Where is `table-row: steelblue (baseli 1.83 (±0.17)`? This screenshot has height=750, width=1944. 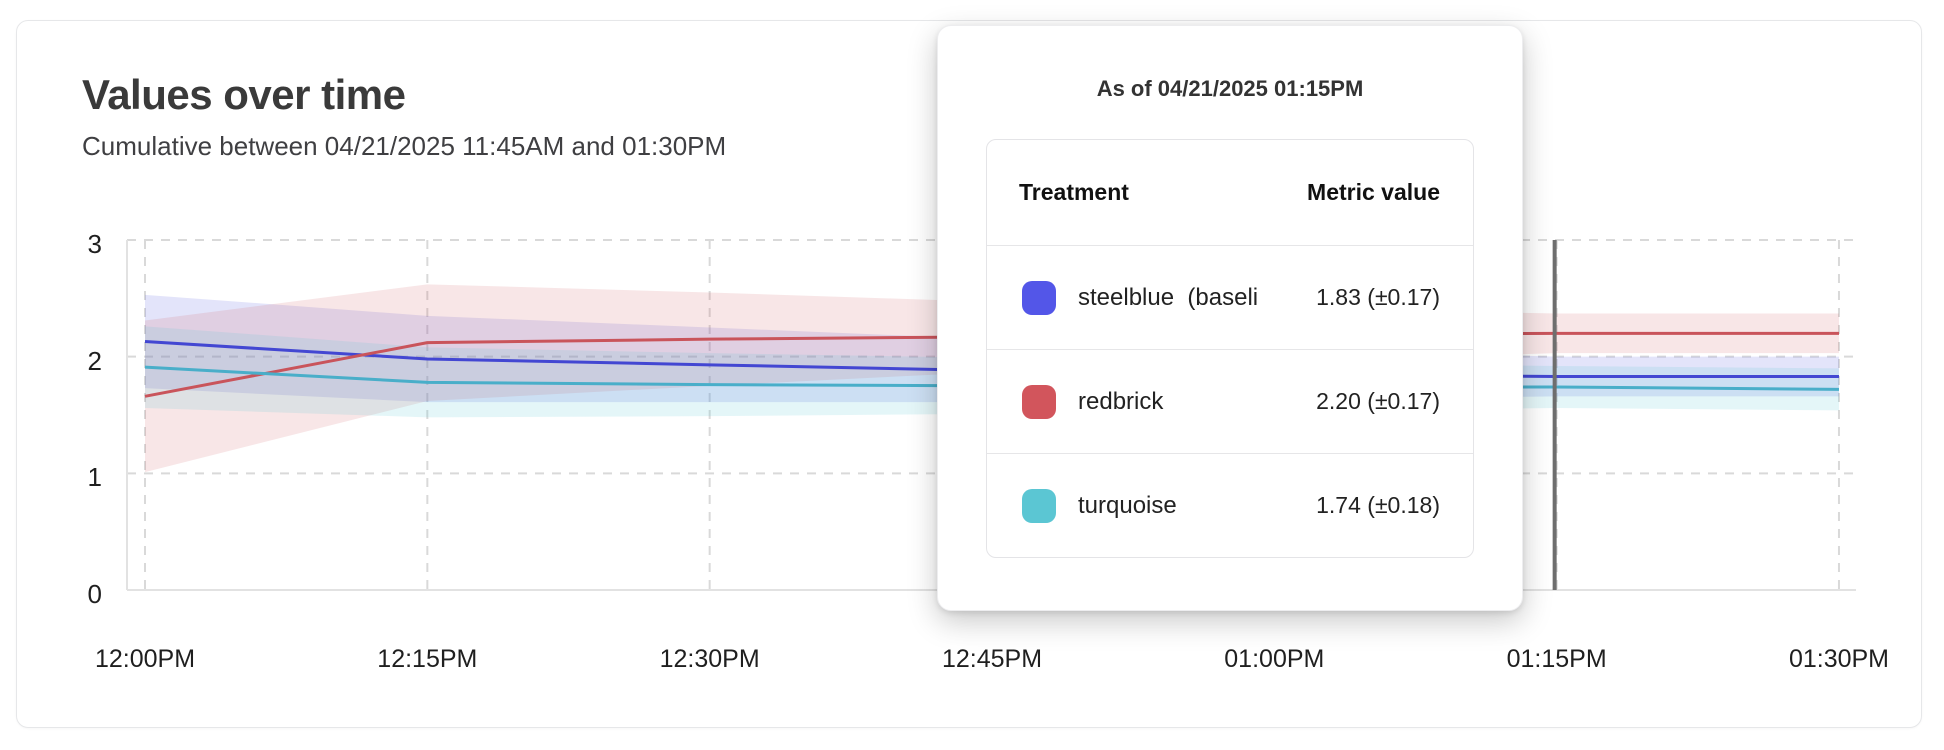 table-row: steelblue (baseli 1.83 (±0.17) is located at coordinates (1230, 297).